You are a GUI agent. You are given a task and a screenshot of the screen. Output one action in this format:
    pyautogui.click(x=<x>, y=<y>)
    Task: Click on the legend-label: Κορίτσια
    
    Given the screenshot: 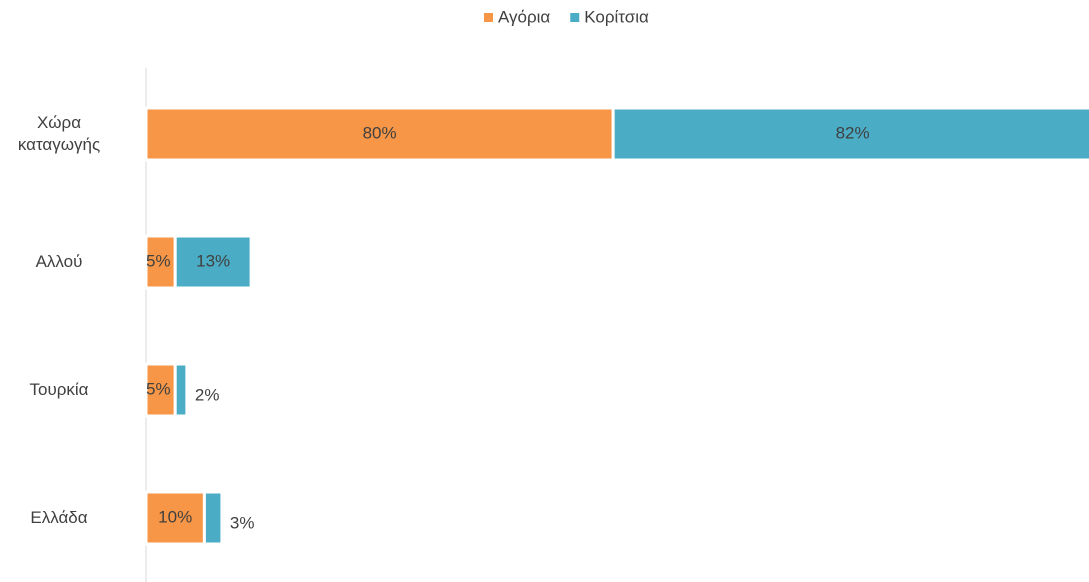 What is the action you would take?
    pyautogui.click(x=616, y=16)
    